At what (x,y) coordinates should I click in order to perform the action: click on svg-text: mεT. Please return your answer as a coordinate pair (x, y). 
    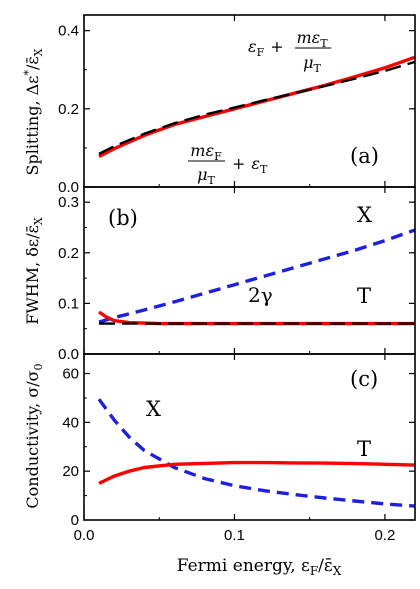
    Looking at the image, I should click on (312, 39).